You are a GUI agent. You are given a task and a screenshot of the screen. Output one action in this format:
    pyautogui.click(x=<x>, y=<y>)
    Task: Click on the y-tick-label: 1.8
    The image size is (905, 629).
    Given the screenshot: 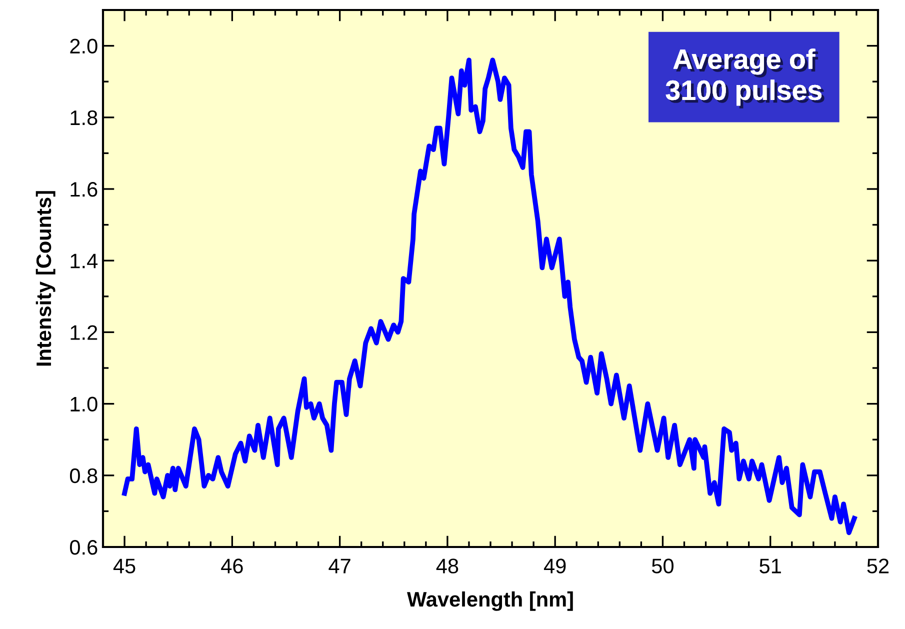 What is the action you would take?
    pyautogui.click(x=84, y=118)
    